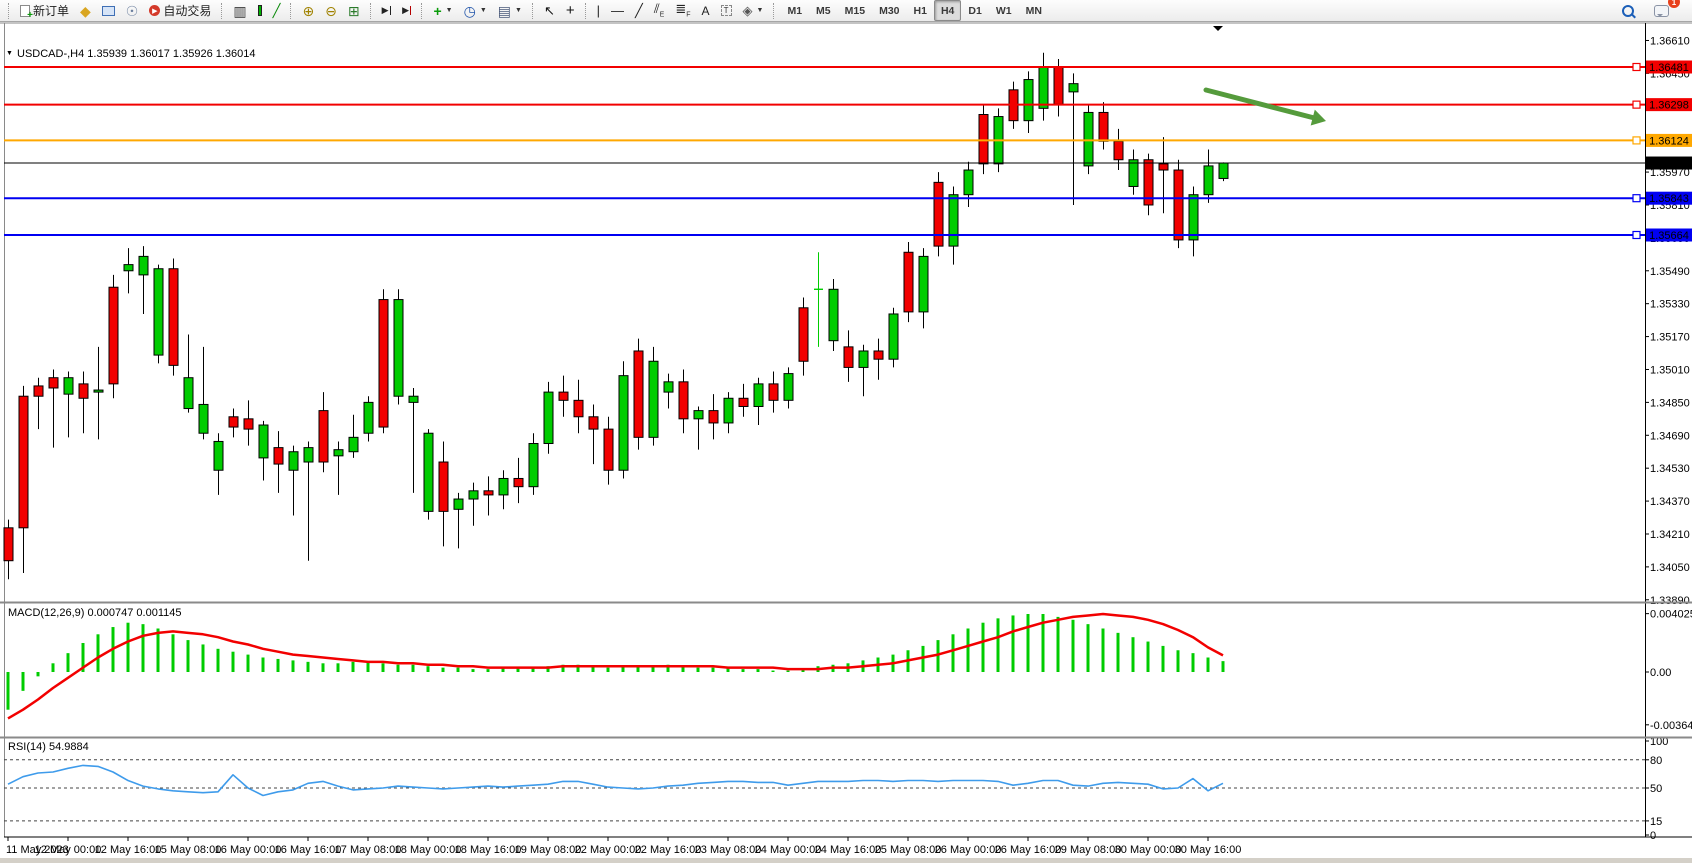  I want to click on timeframe-m15-button: M15, so click(855, 10).